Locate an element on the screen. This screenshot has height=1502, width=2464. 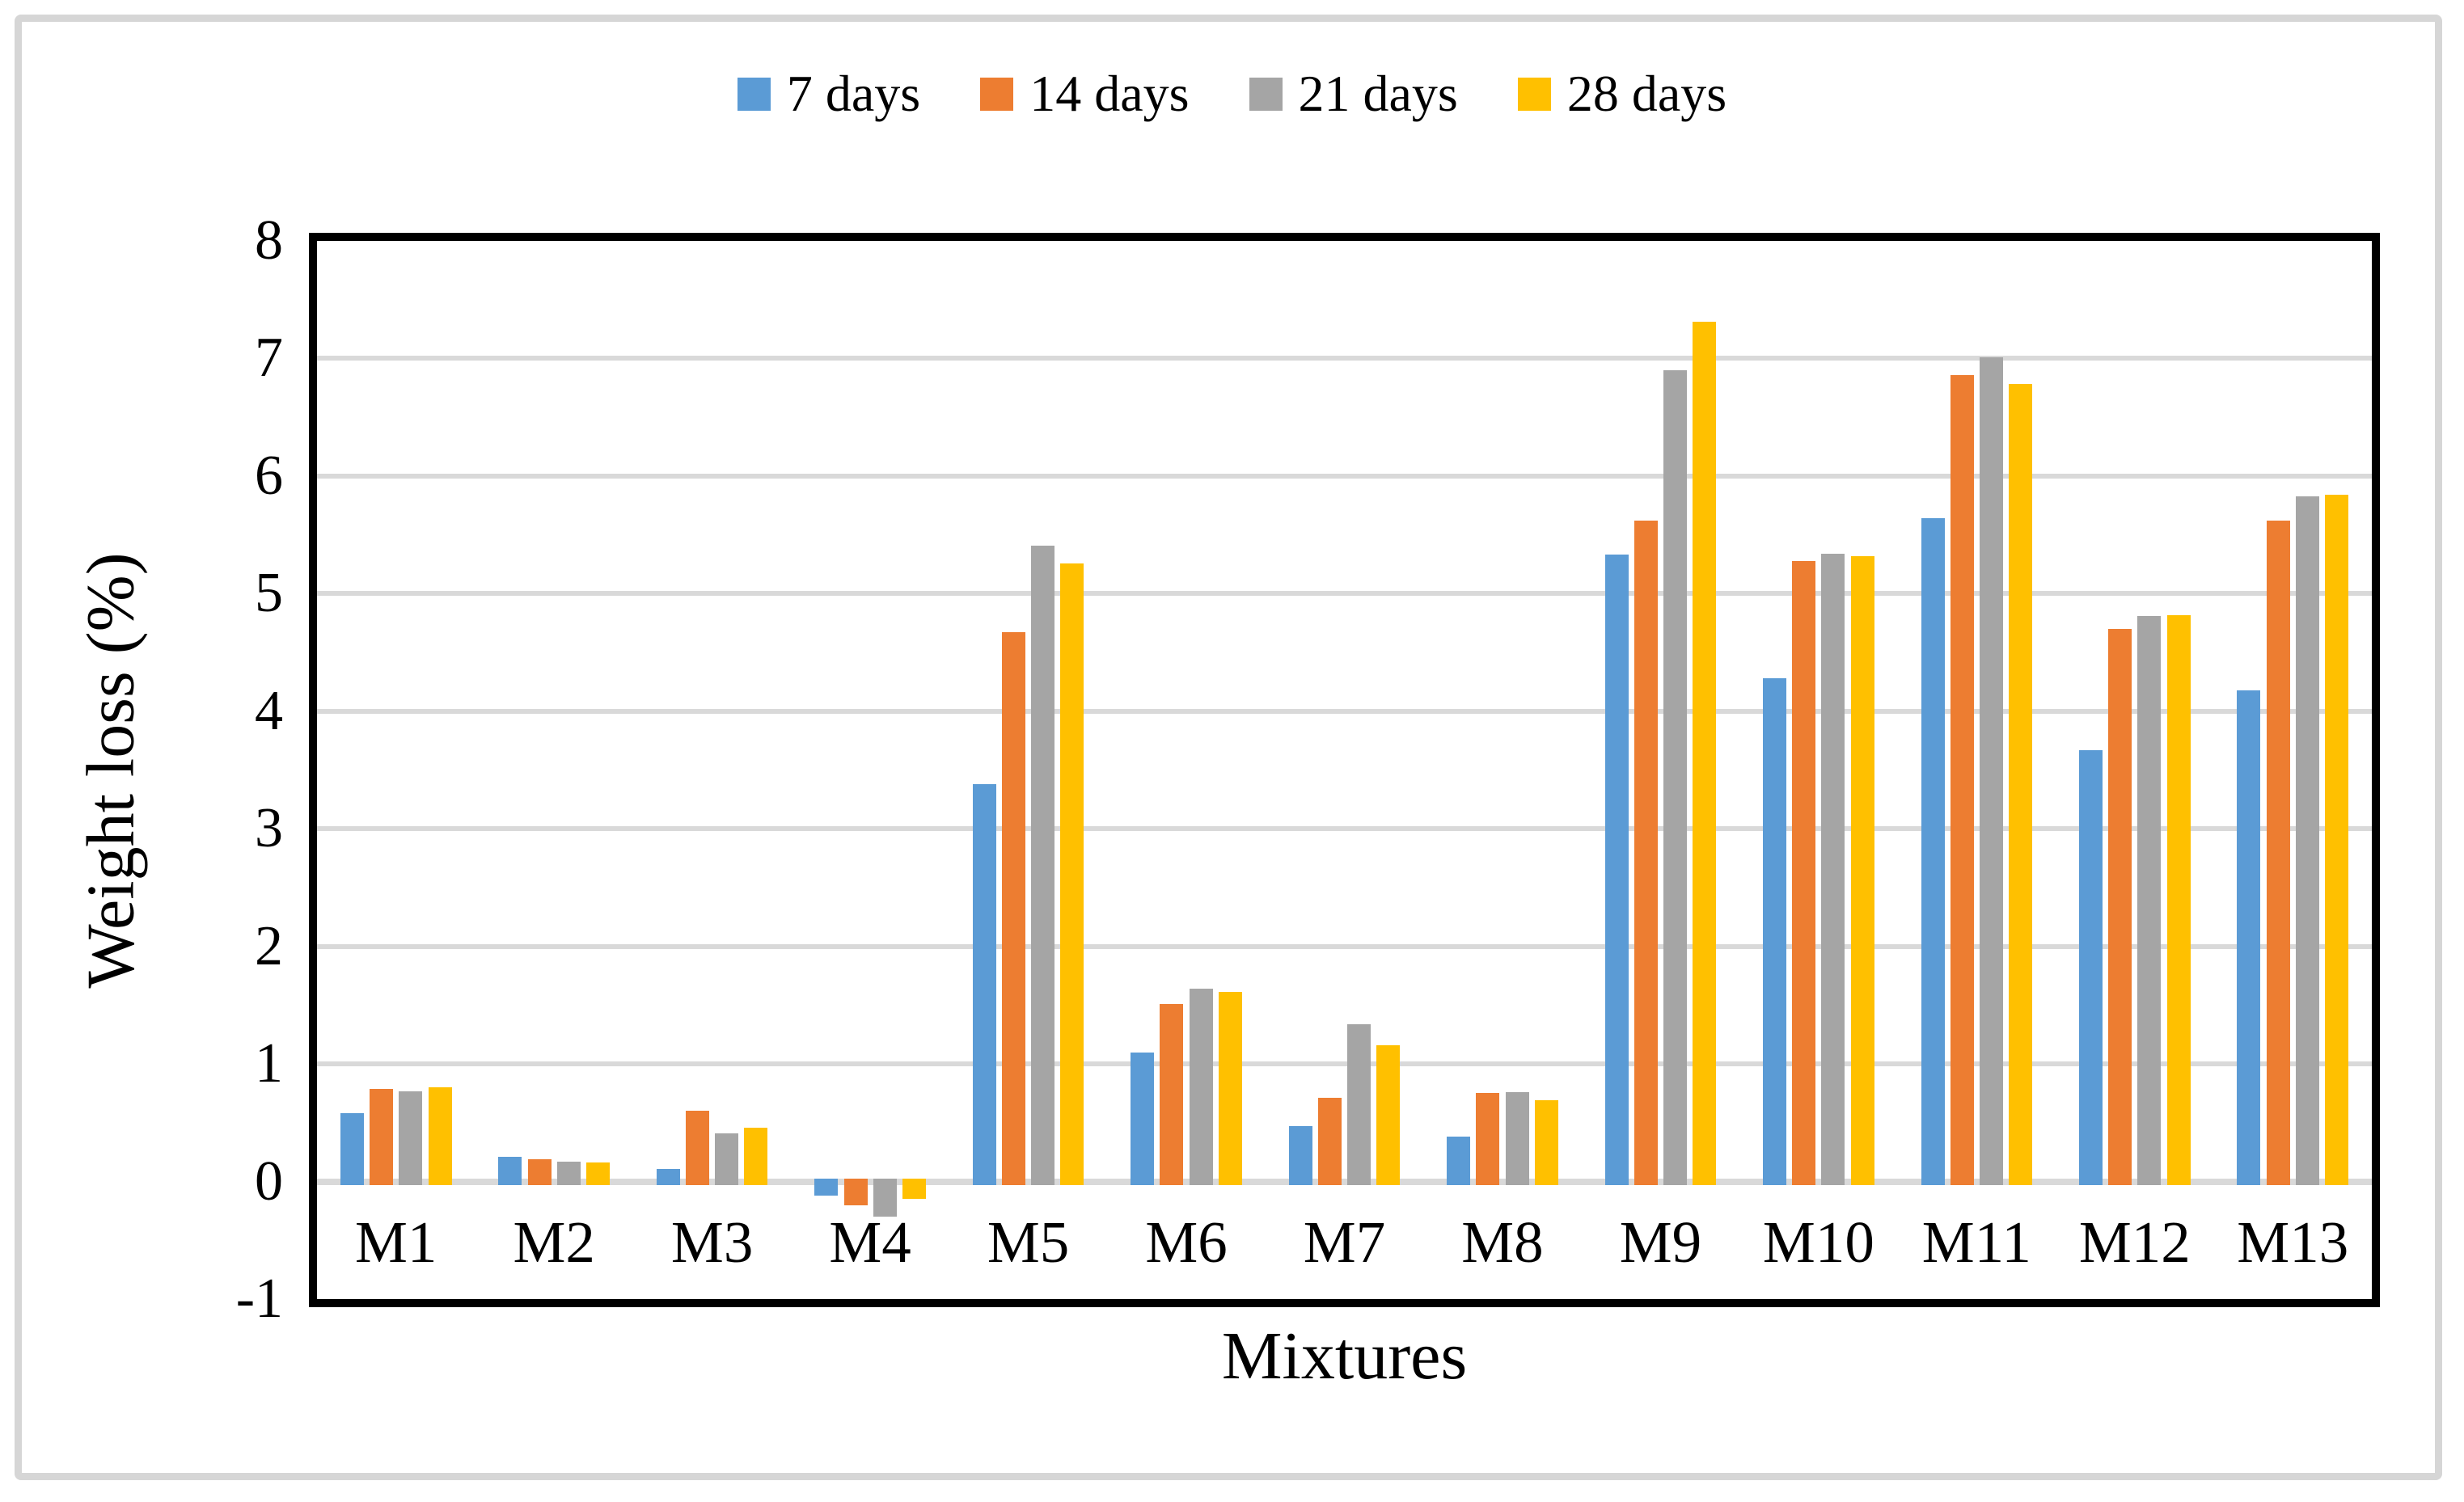
x-tick-label-M1: M1 is located at coordinates (396, 1242).